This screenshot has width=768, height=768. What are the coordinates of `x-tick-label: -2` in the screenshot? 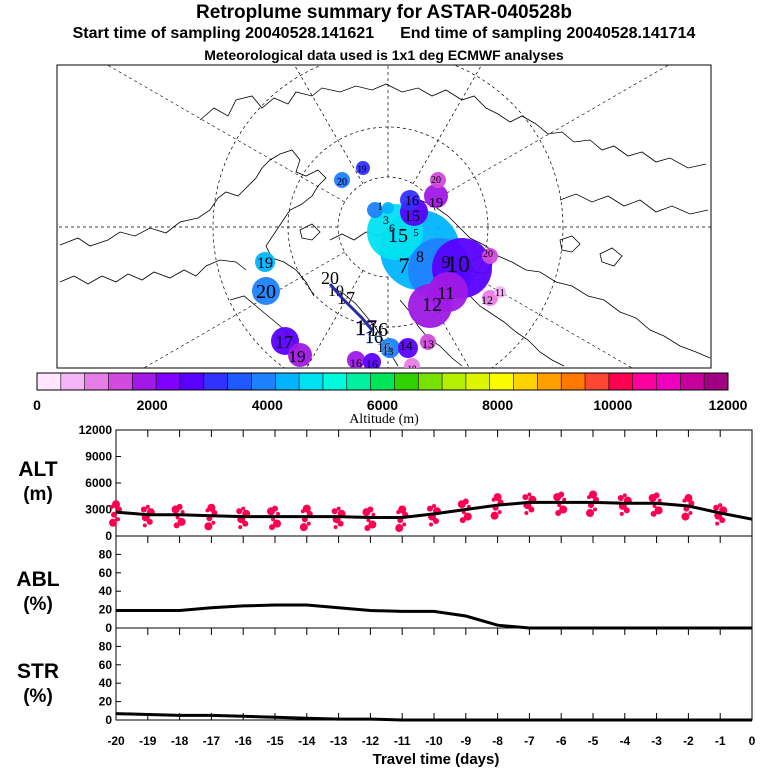 It's located at (688, 741).